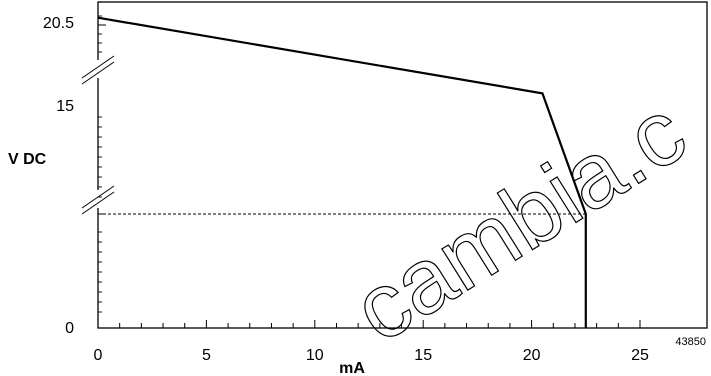 This screenshot has width=711, height=376. Describe the element at coordinates (206, 355) in the screenshot. I see `x-tick-label: 5` at that location.